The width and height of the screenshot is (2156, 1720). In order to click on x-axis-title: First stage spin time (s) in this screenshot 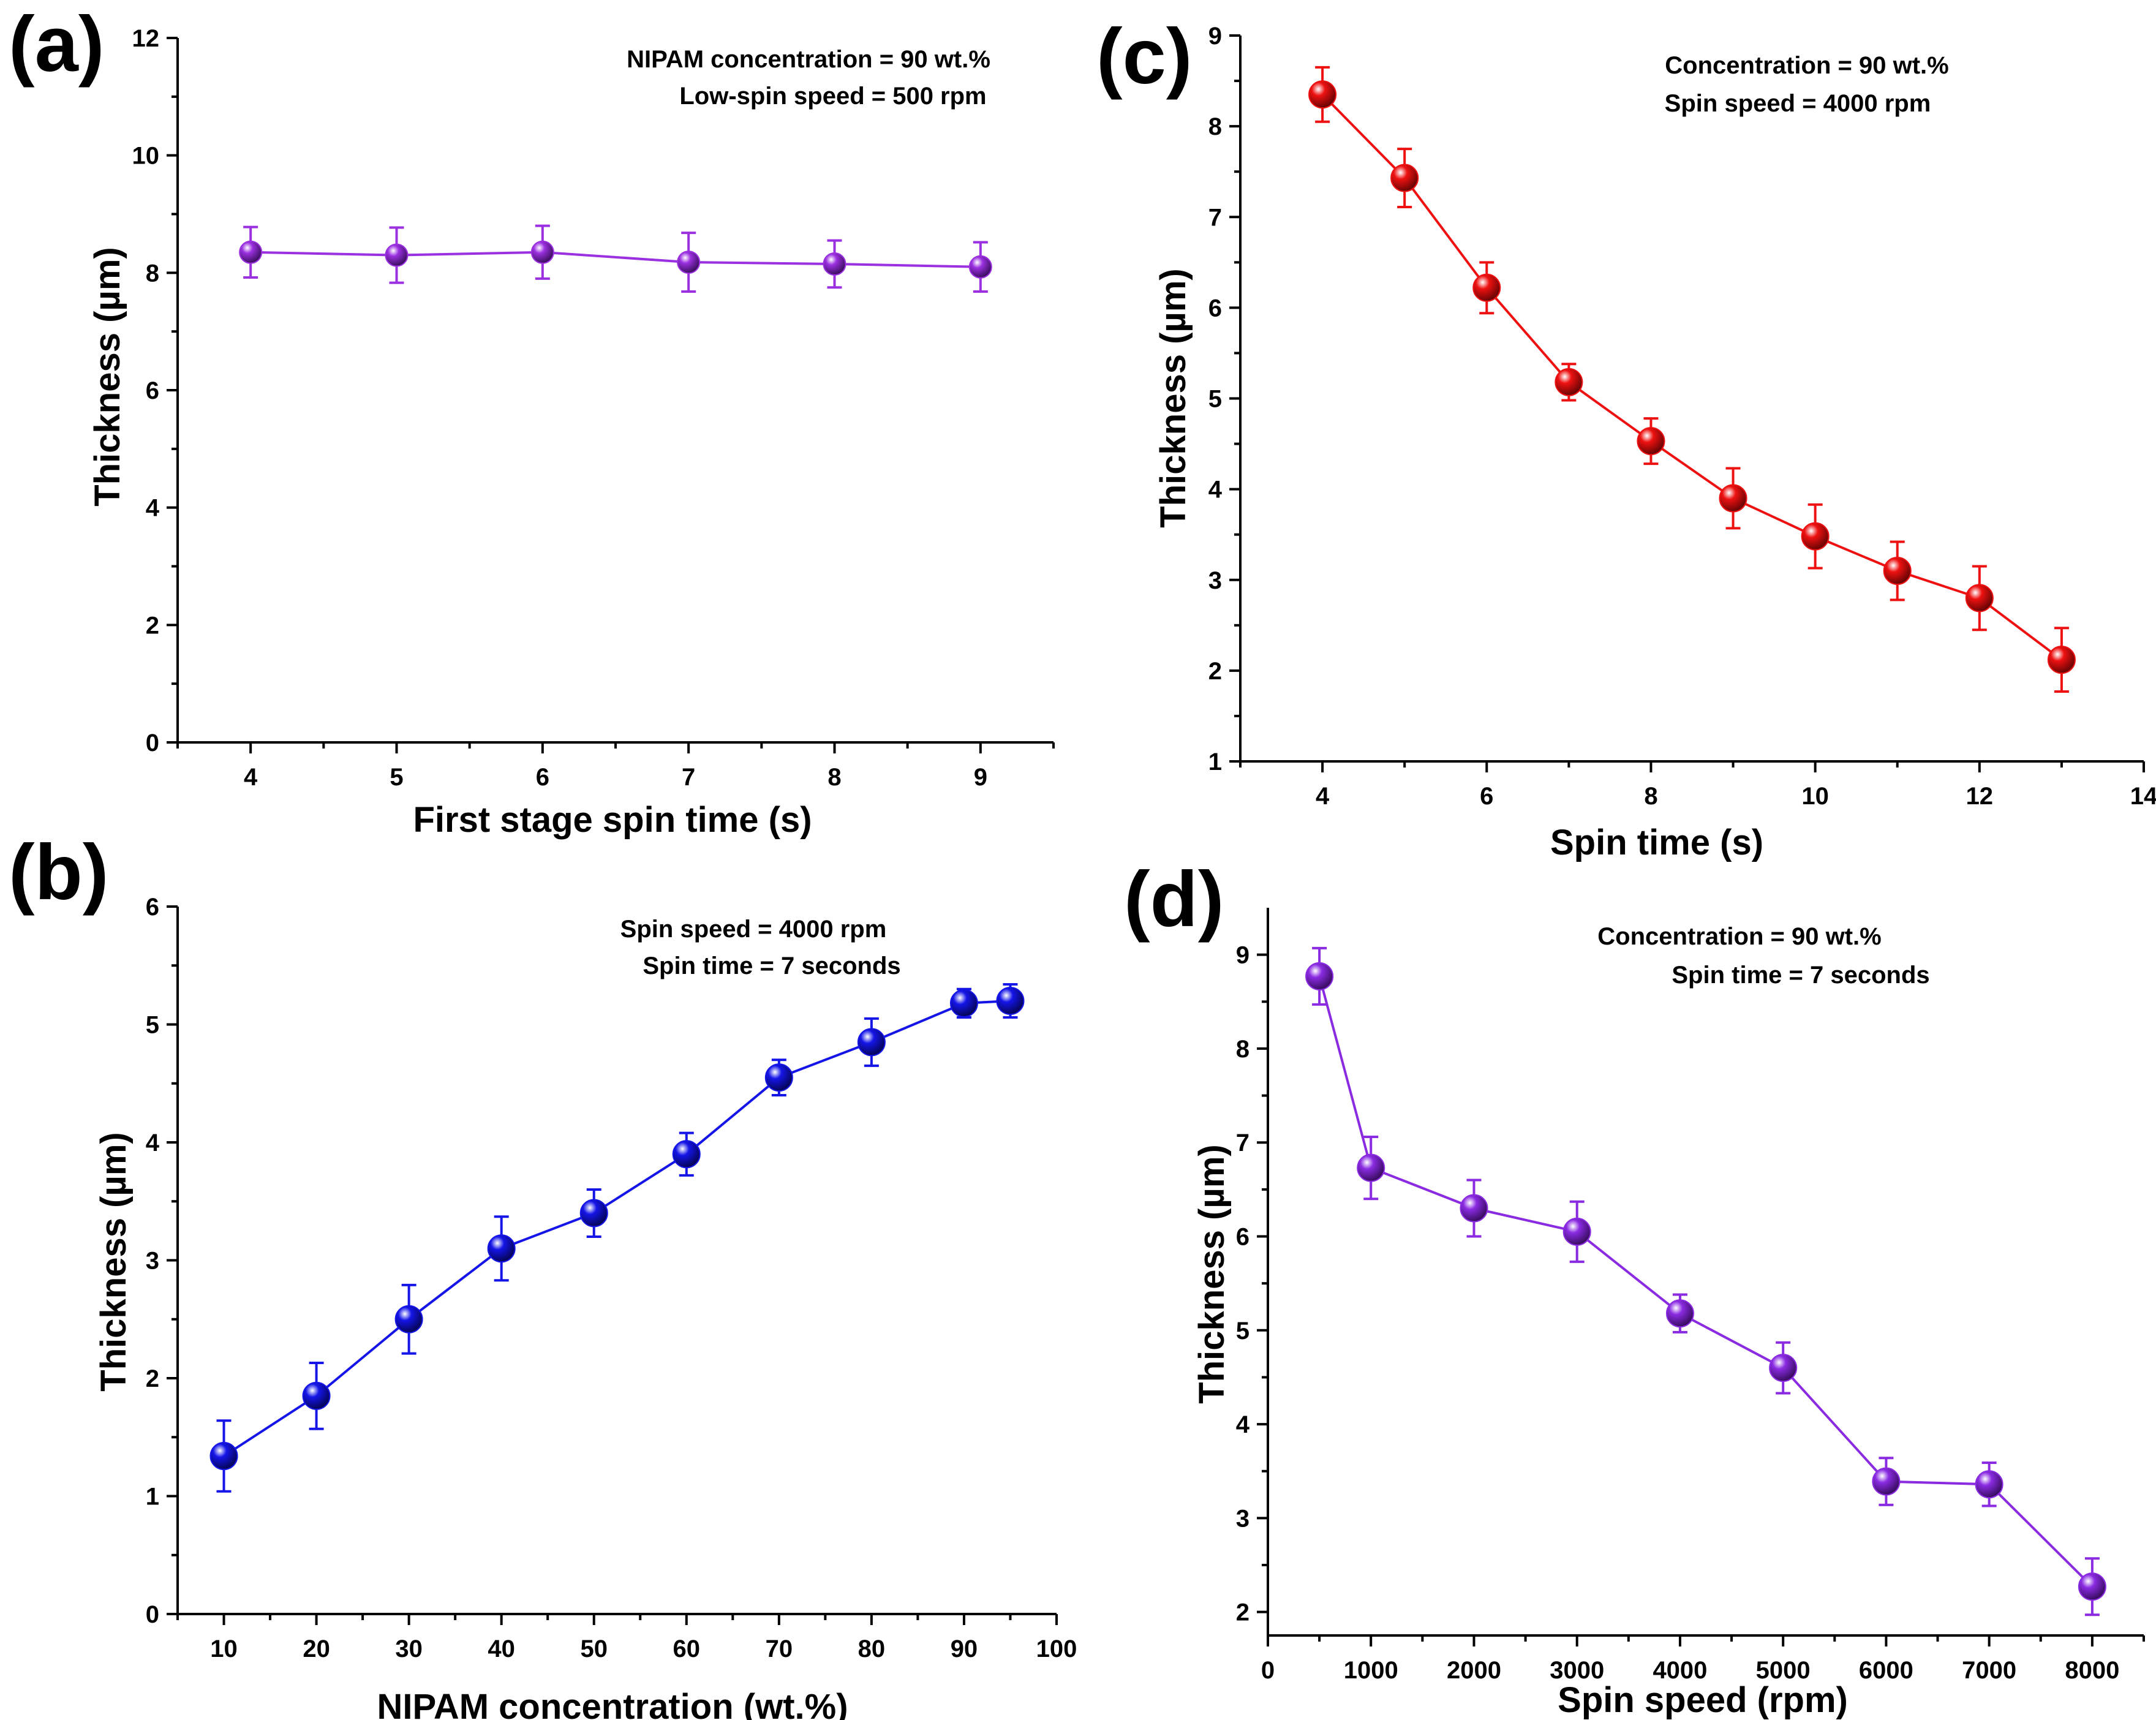, I will do `click(612, 820)`.